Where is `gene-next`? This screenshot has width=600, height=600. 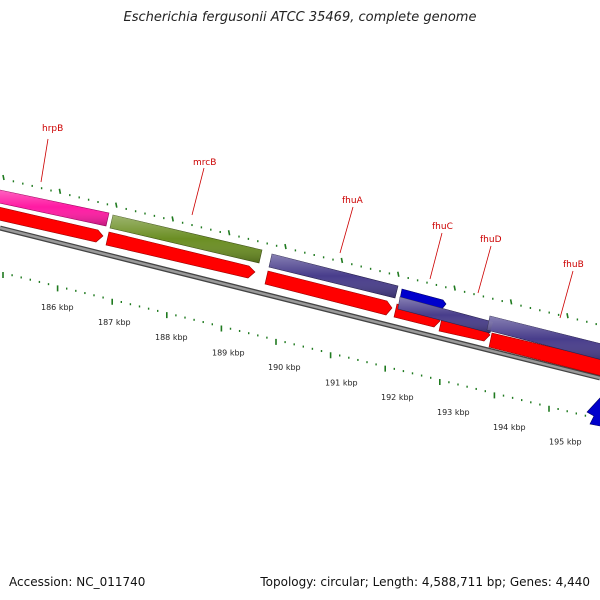 gene-next is located at coordinates (593, 412).